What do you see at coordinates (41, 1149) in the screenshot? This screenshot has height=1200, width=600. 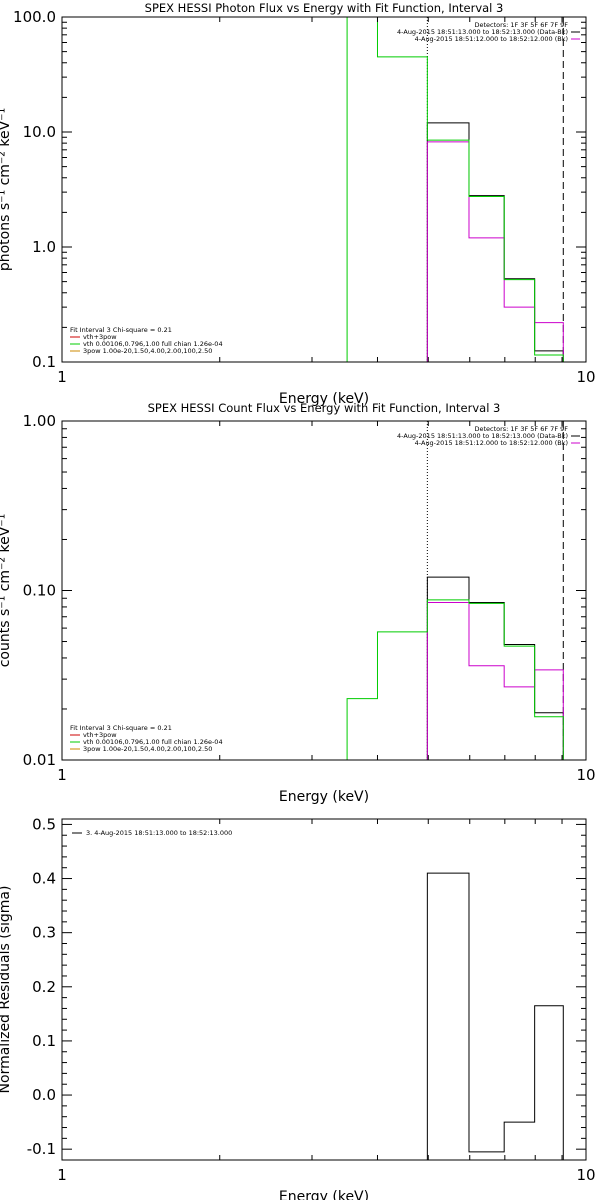 I see `y-tick-label: -0.1` at bounding box center [41, 1149].